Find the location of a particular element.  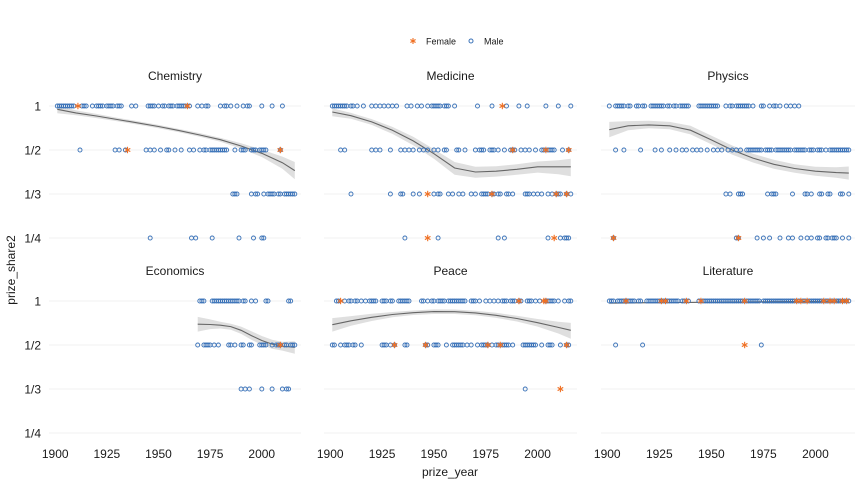

panel-chemistry: Chemistry 1 1/2 1/3 1/4 is located at coordinates (162, 157).